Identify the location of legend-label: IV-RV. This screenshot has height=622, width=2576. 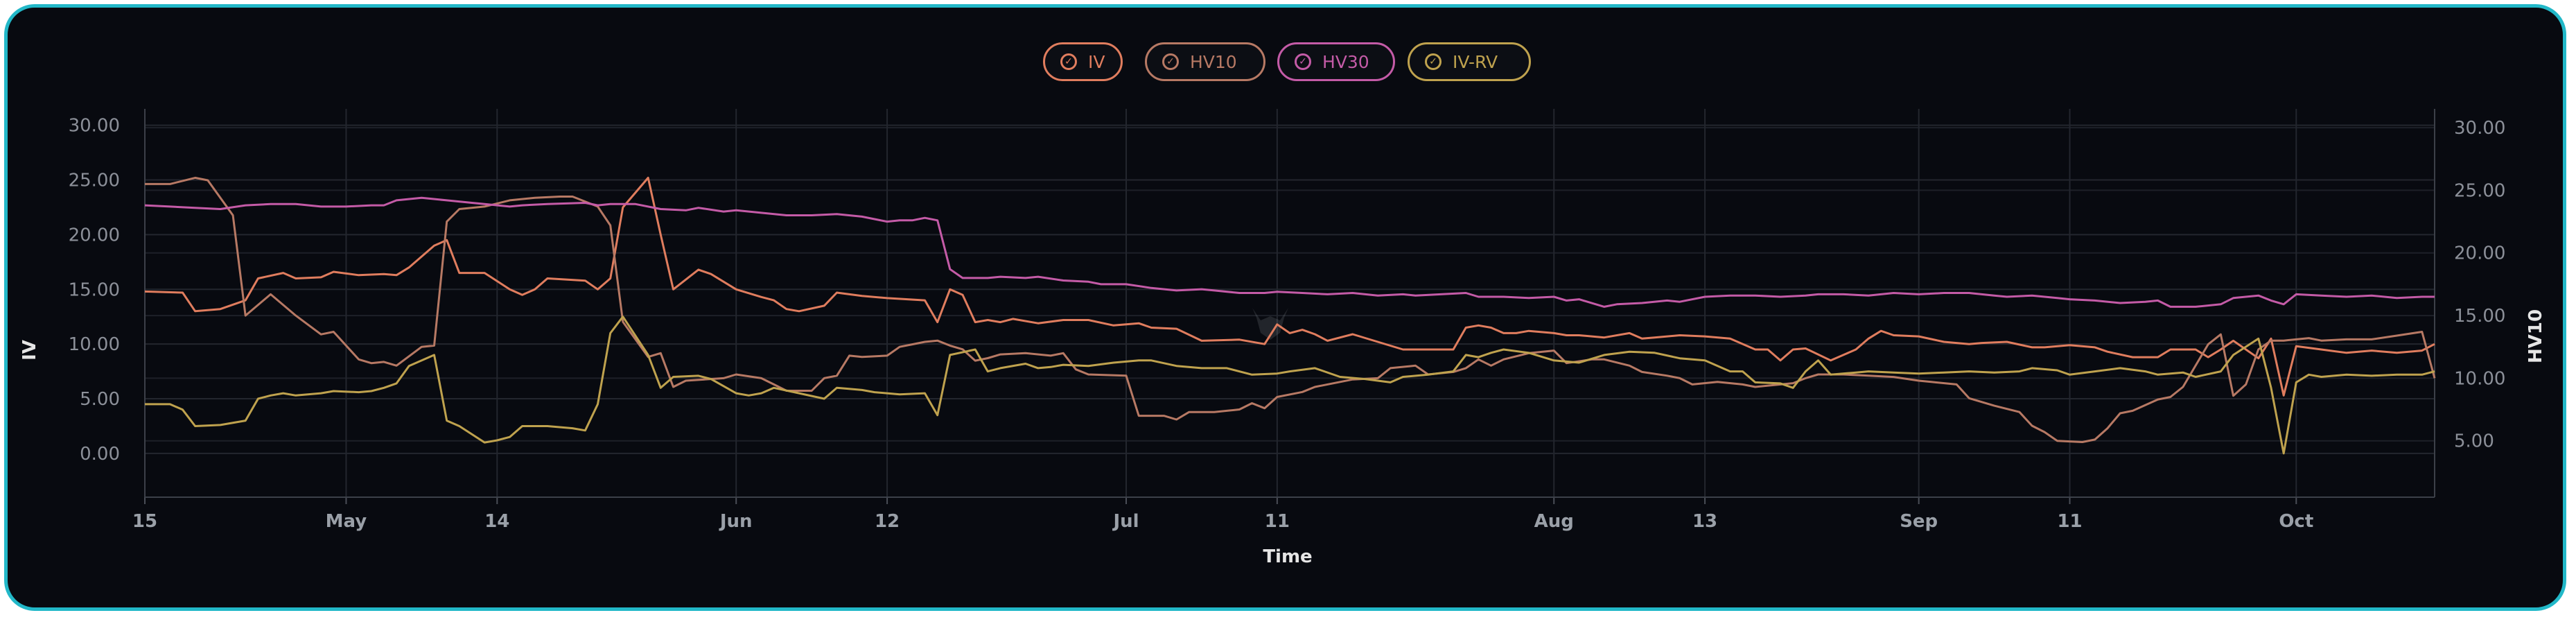
(1475, 61).